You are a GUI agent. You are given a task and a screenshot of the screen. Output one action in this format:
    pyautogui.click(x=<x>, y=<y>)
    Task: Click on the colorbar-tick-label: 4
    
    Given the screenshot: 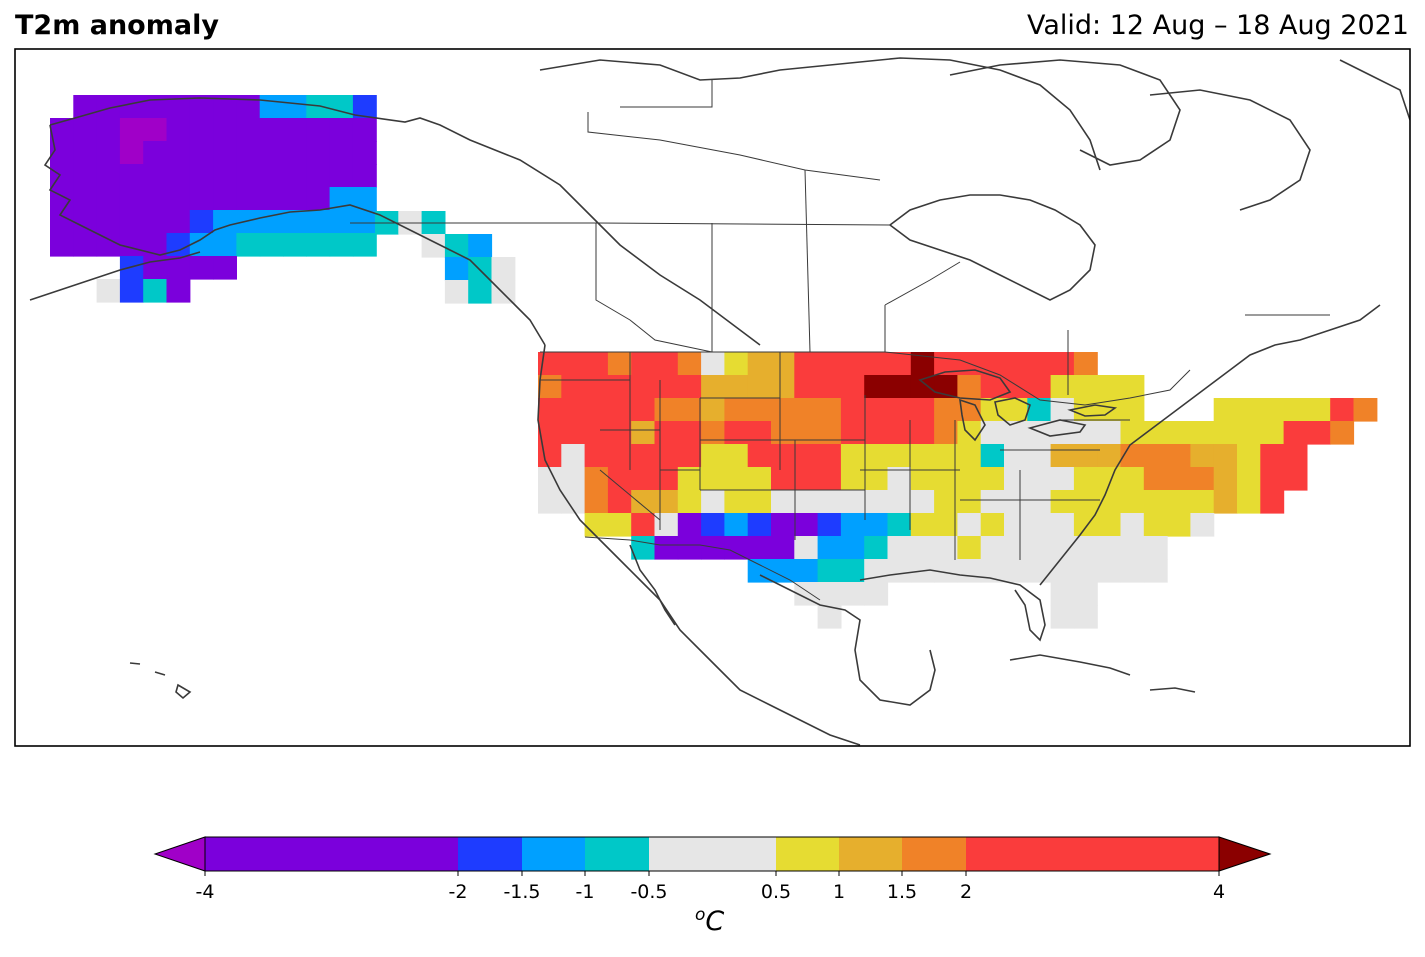 What is the action you would take?
    pyautogui.click(x=1219, y=892)
    